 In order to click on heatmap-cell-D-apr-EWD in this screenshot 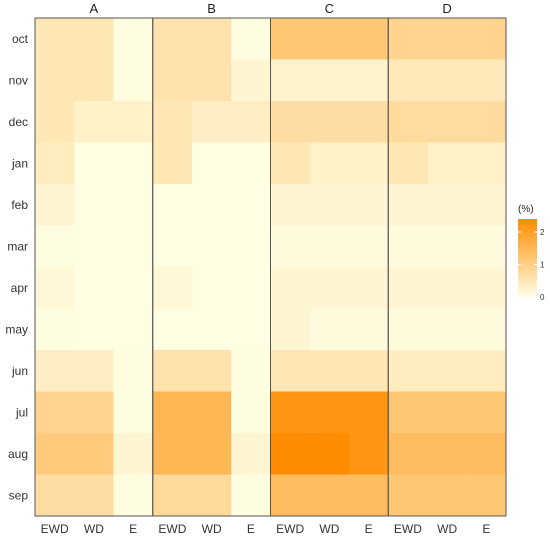, I will do `click(408, 288)`.